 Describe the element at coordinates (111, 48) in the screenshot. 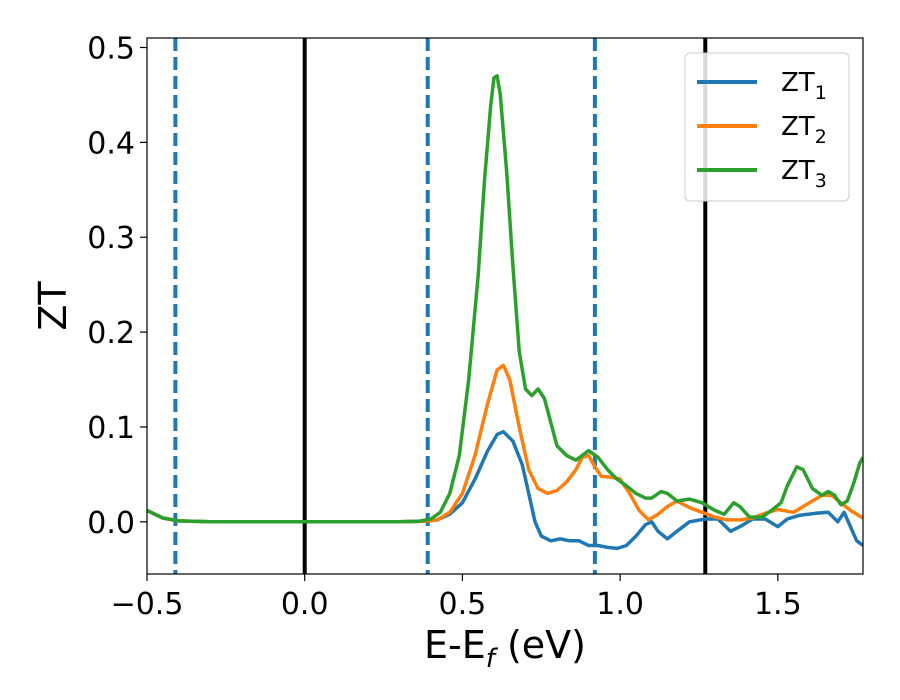

I see `y-tick-label: 0.5` at that location.